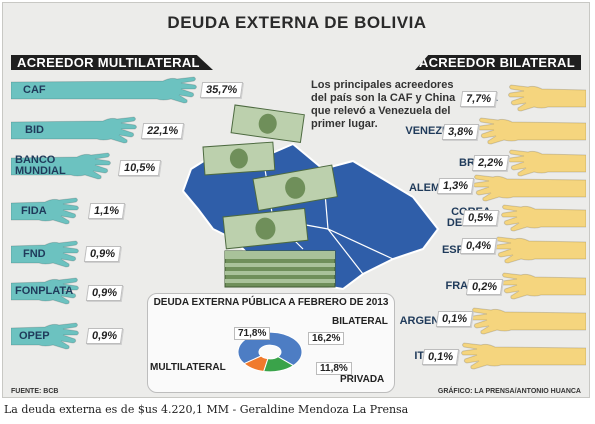 The height and width of the screenshot is (424, 595). I want to click on pie-label-multilateral: MULTILATERAL, so click(188, 367).